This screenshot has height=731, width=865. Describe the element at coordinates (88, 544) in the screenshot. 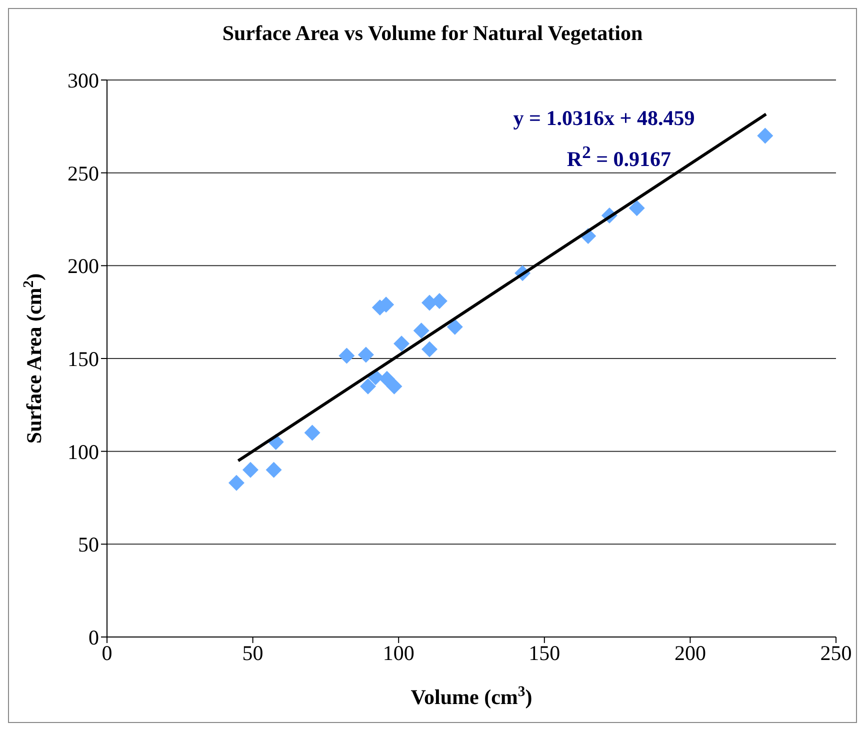

I see `y-tick-label: 50` at that location.